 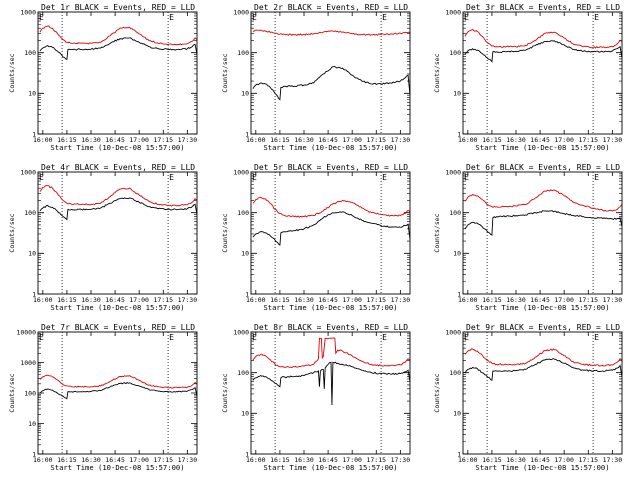 I want to click on chart-title: Det 3r BLACK = Events, RED = LLD, so click(x=543, y=7).